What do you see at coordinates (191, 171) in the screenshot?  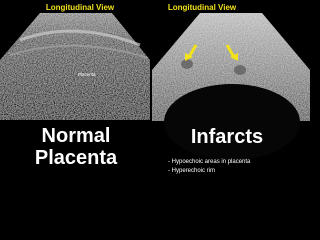 I see `bullet: - Hyperechoic rim` at bounding box center [191, 171].